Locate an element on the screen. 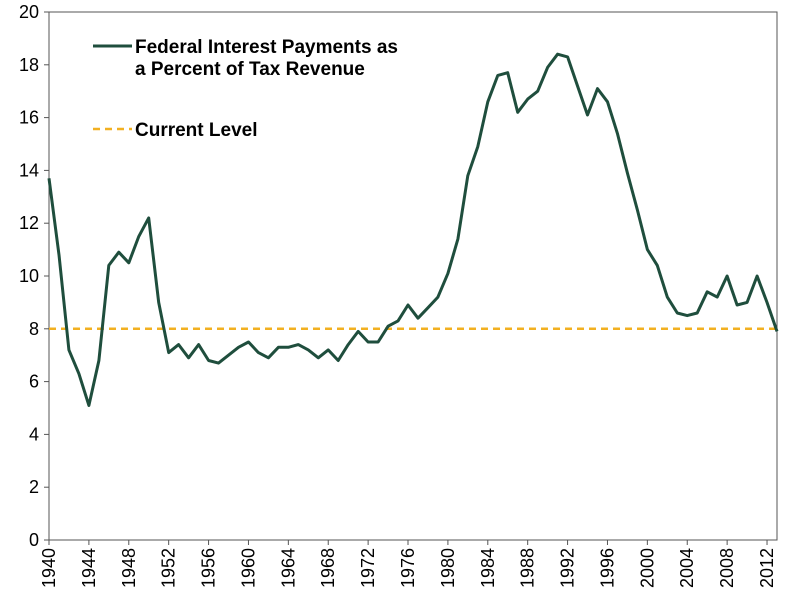  y-tick-label: 6 is located at coordinates (34, 382).